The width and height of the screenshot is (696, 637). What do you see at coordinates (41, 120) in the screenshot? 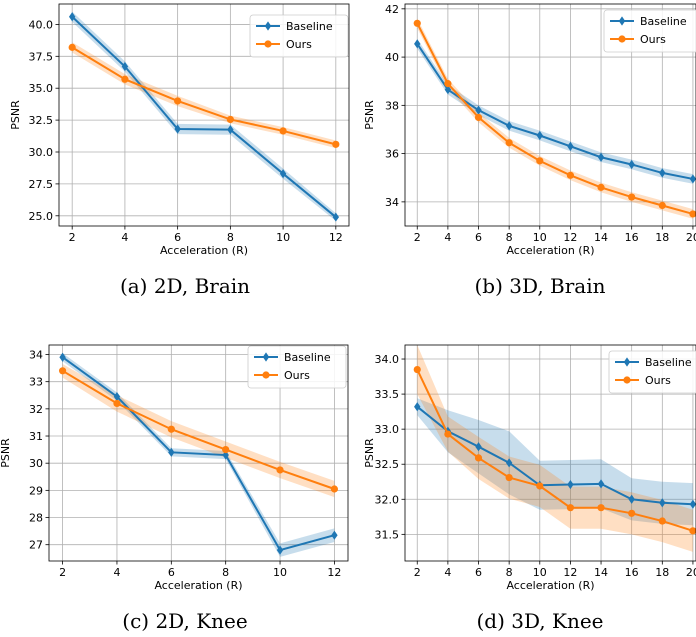
I see `y-tick-label: 32.5` at bounding box center [41, 120].